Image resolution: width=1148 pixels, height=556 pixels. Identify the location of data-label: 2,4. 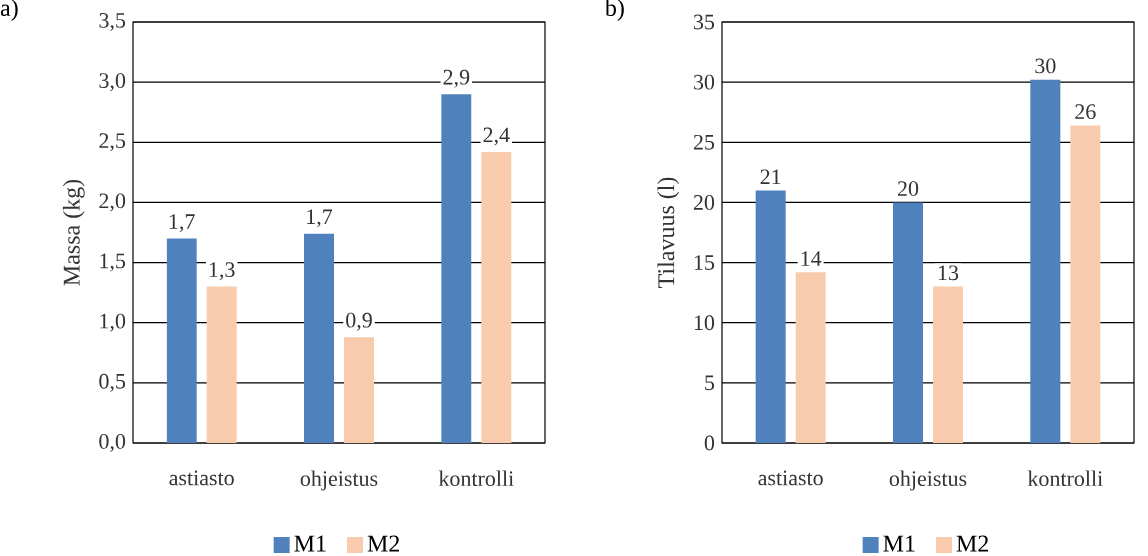
(496, 136).